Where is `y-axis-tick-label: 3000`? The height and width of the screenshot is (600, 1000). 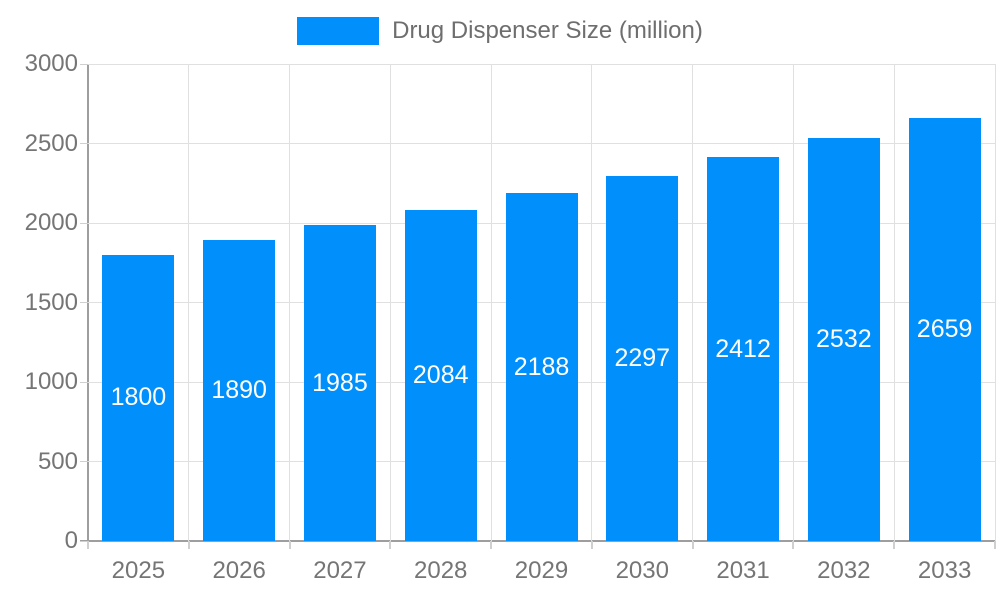 y-axis-tick-label: 3000 is located at coordinates (51, 63).